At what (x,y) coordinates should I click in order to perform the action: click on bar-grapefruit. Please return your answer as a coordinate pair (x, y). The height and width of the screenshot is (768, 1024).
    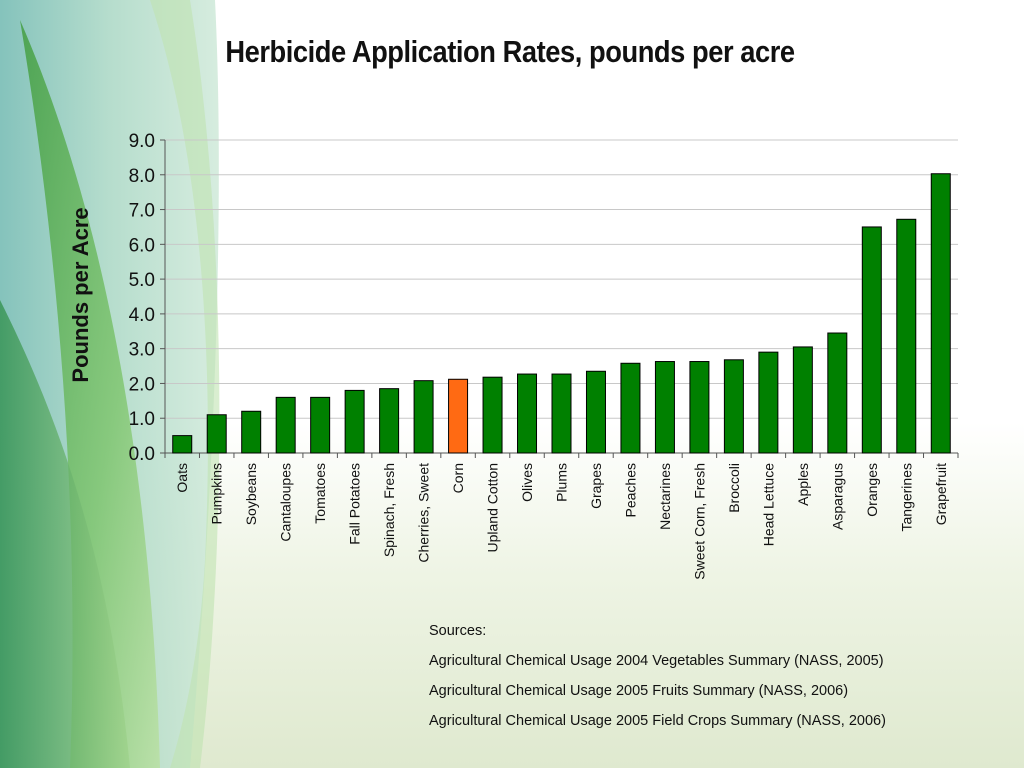
    Looking at the image, I should click on (940, 313).